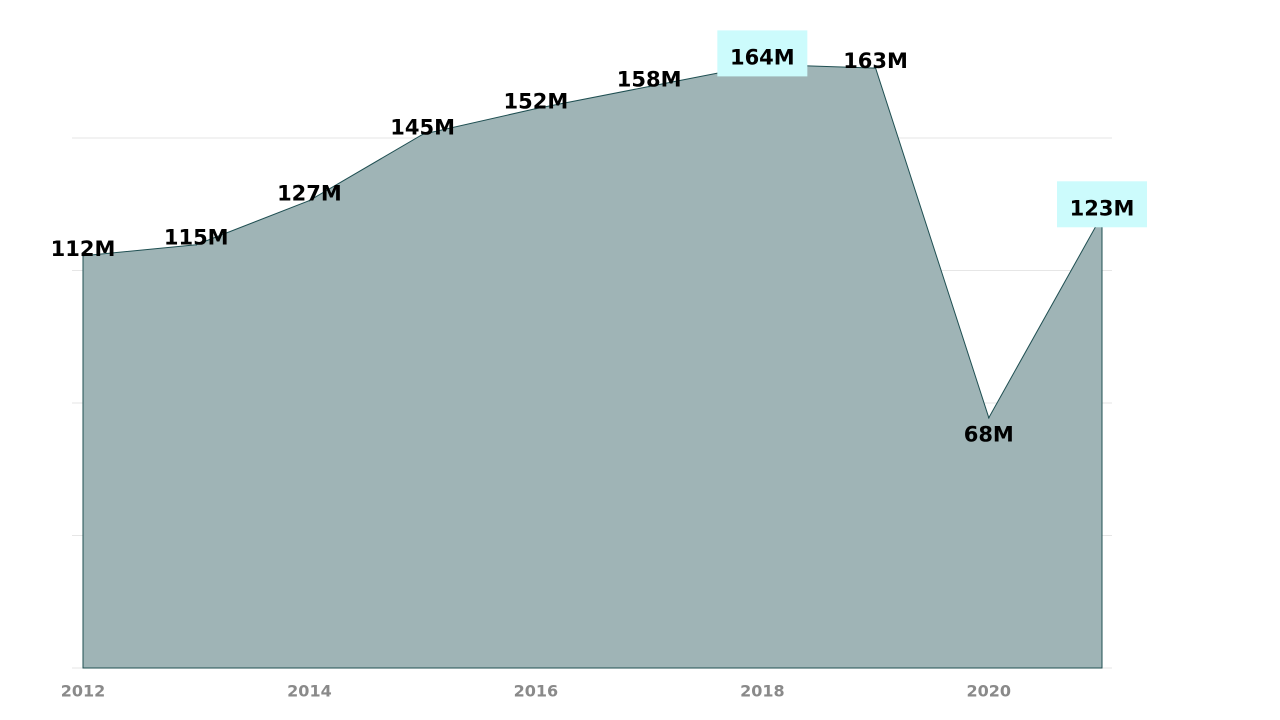  Describe the element at coordinates (875, 61) in the screenshot. I see `data-label-7: 163M` at that location.